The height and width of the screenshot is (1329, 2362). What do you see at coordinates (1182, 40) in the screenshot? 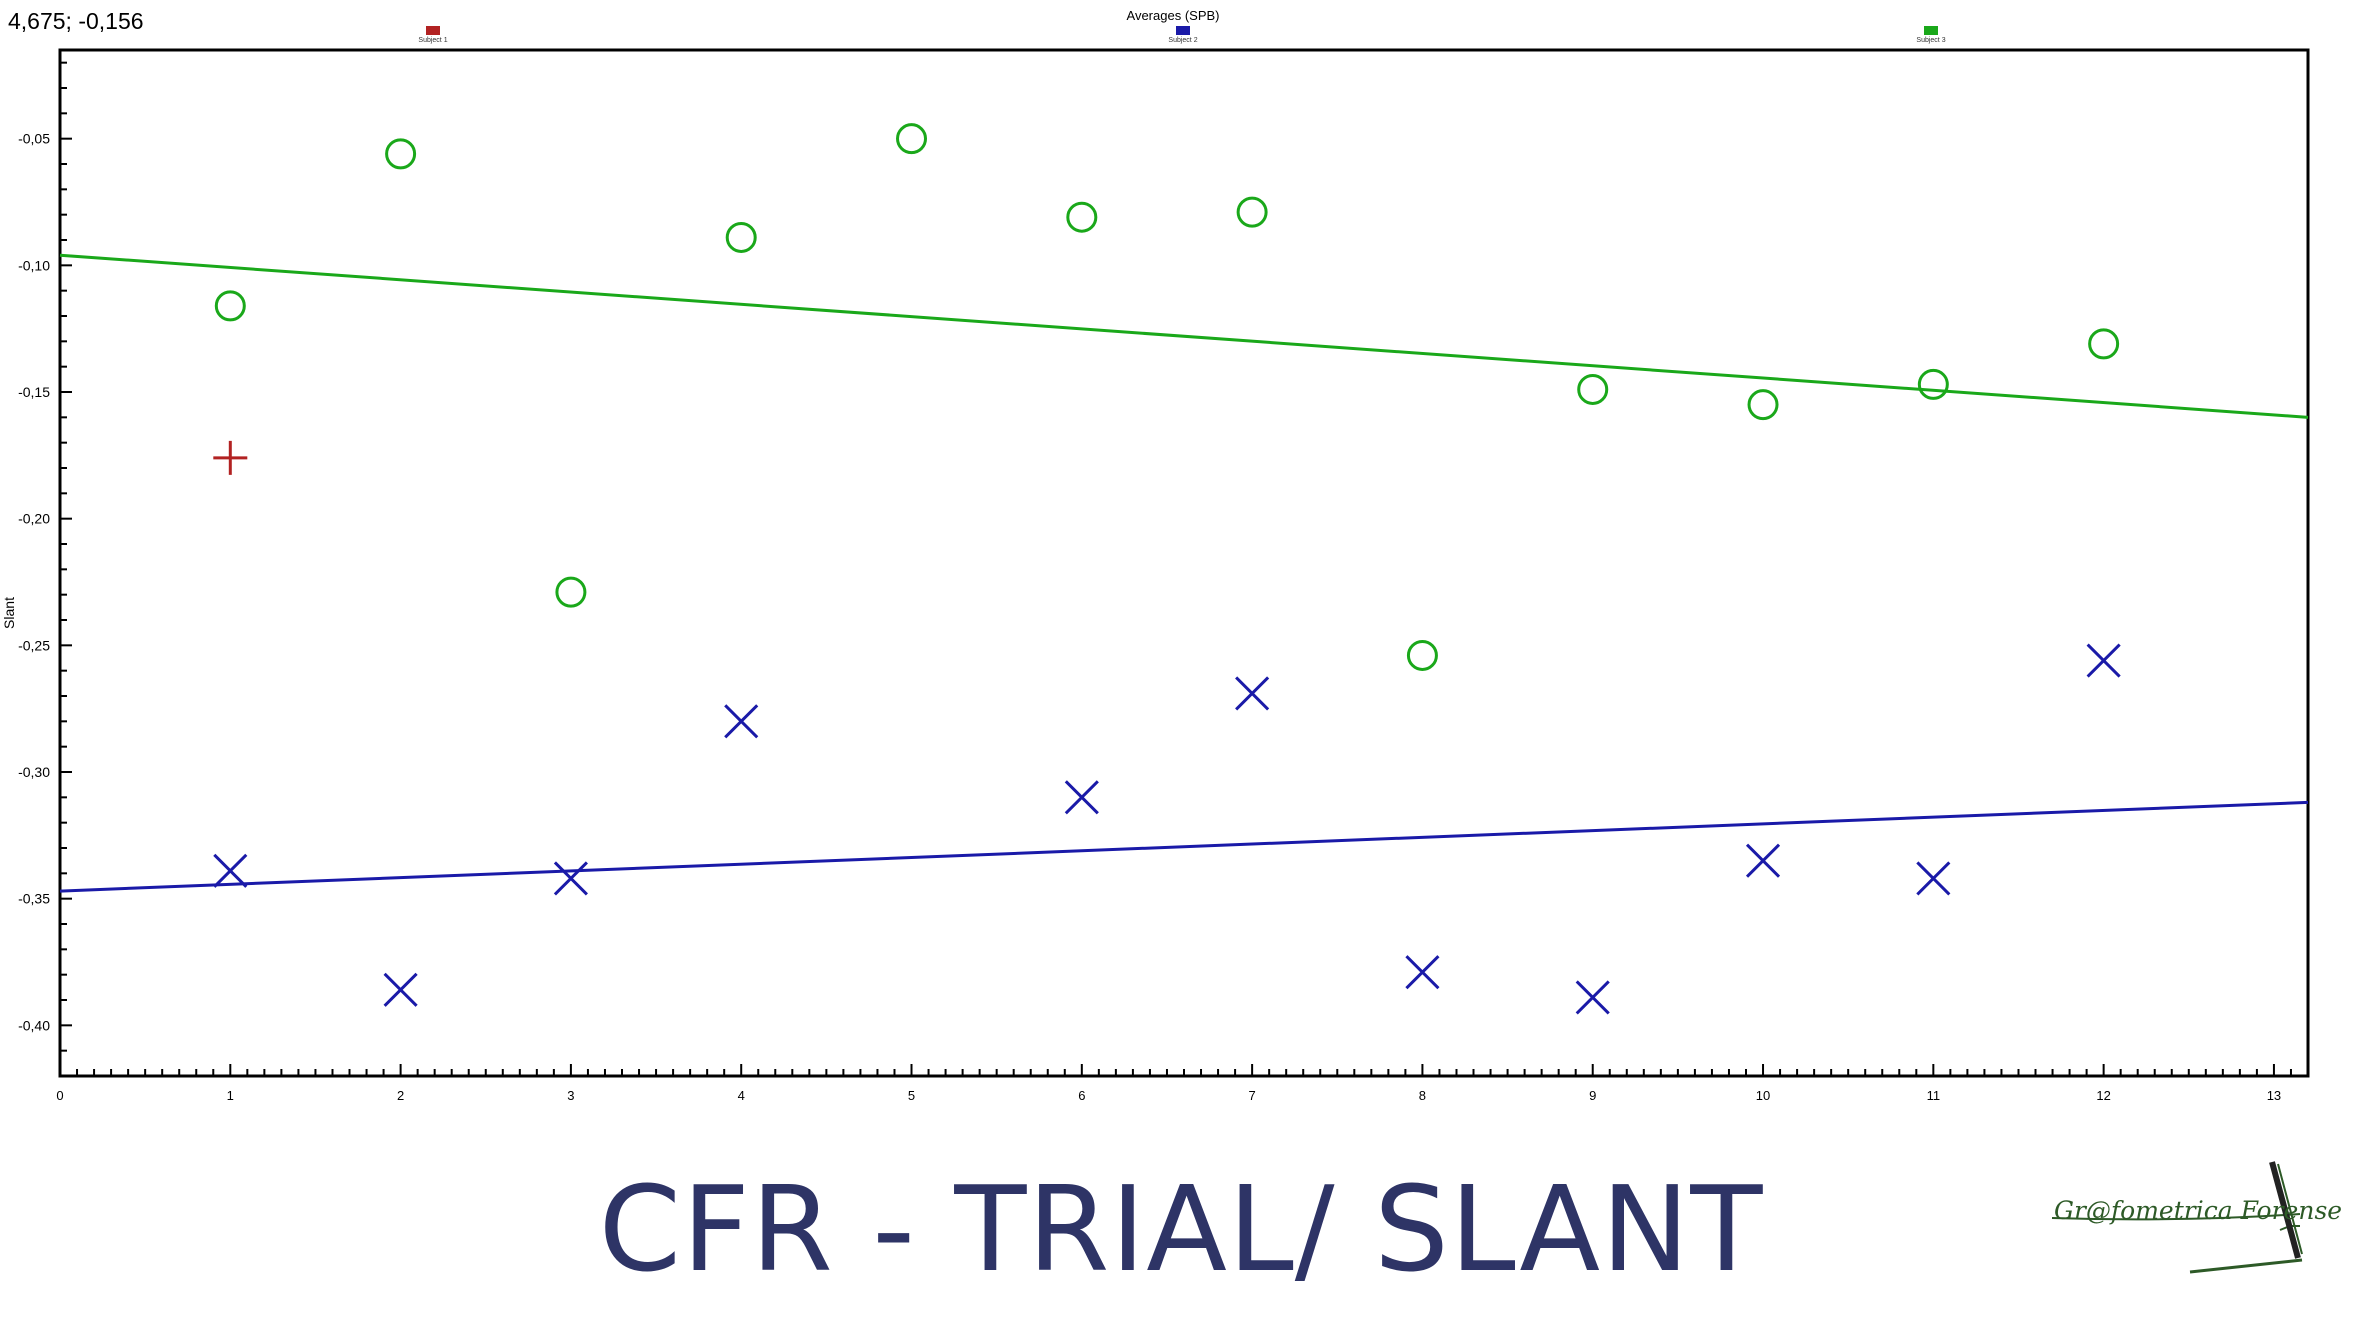
I see `legend-entry-label: Subject 2` at bounding box center [1182, 40].